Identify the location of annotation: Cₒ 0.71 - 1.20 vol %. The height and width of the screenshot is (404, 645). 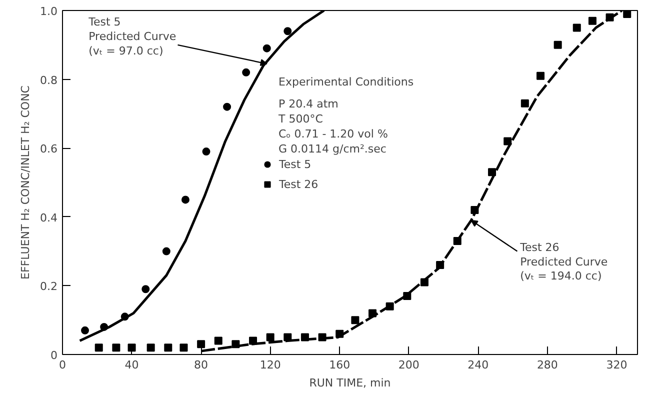
(333, 134).